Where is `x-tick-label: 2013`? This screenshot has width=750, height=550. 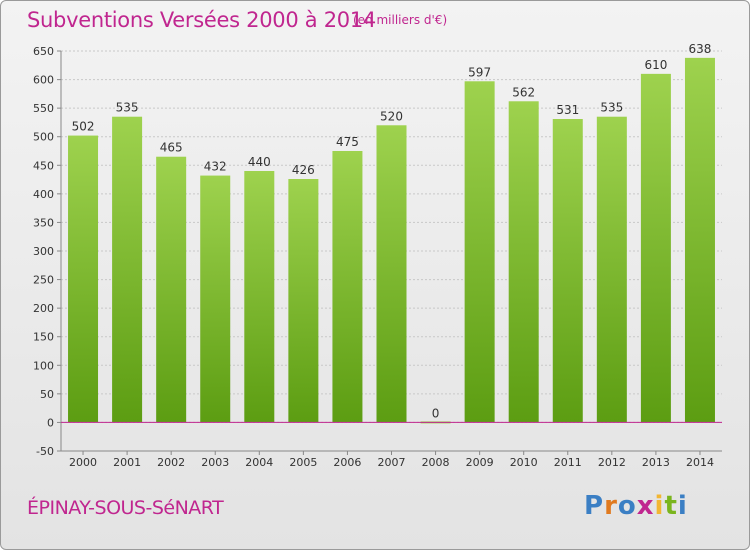
x-tick-label: 2013 is located at coordinates (656, 462).